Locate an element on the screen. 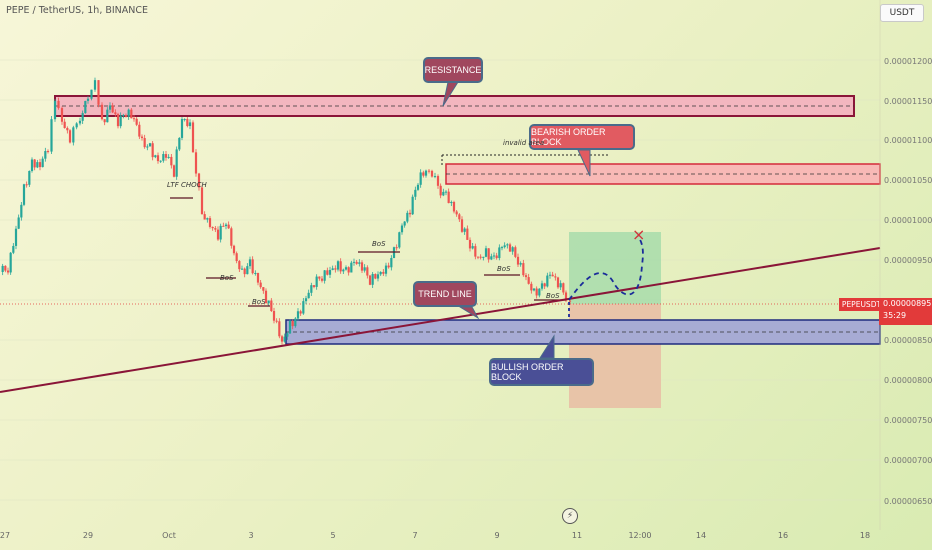 The width and height of the screenshot is (932, 550). current-price-value: 0.00000895 is located at coordinates (907, 303).